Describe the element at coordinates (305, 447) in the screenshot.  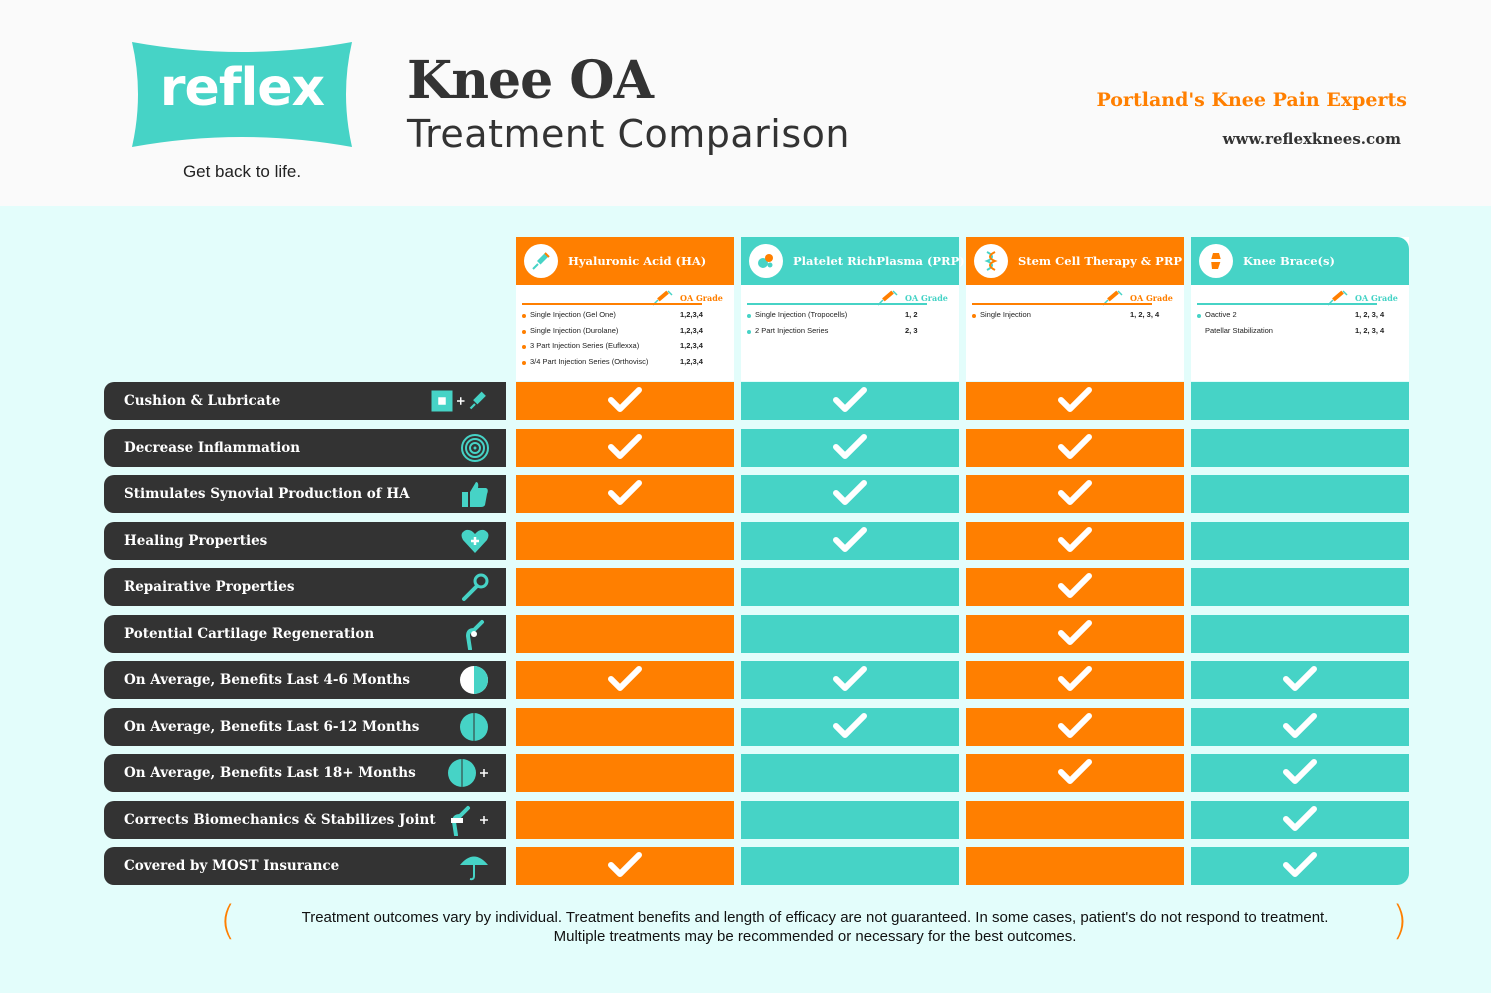
I see `row-label: Decrease Inflammation` at that location.